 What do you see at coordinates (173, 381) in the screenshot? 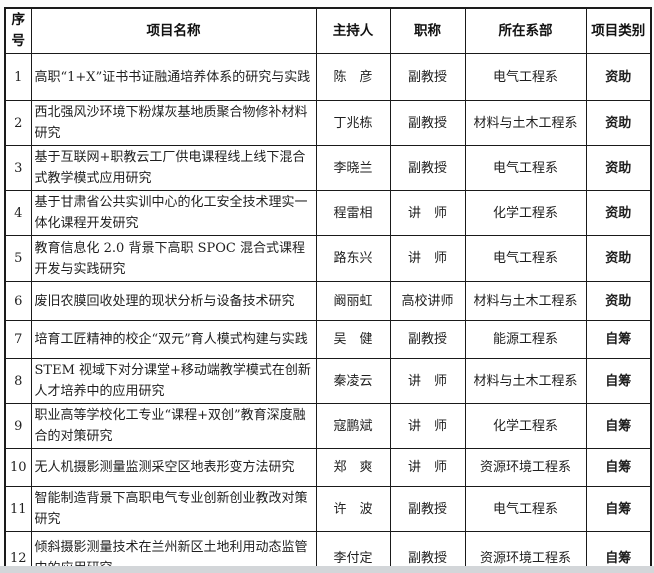
I see `cell-project-name: STEM 视域下对分课堂+移动端教学模式在创新人才培养中的应用研究` at bounding box center [173, 381].